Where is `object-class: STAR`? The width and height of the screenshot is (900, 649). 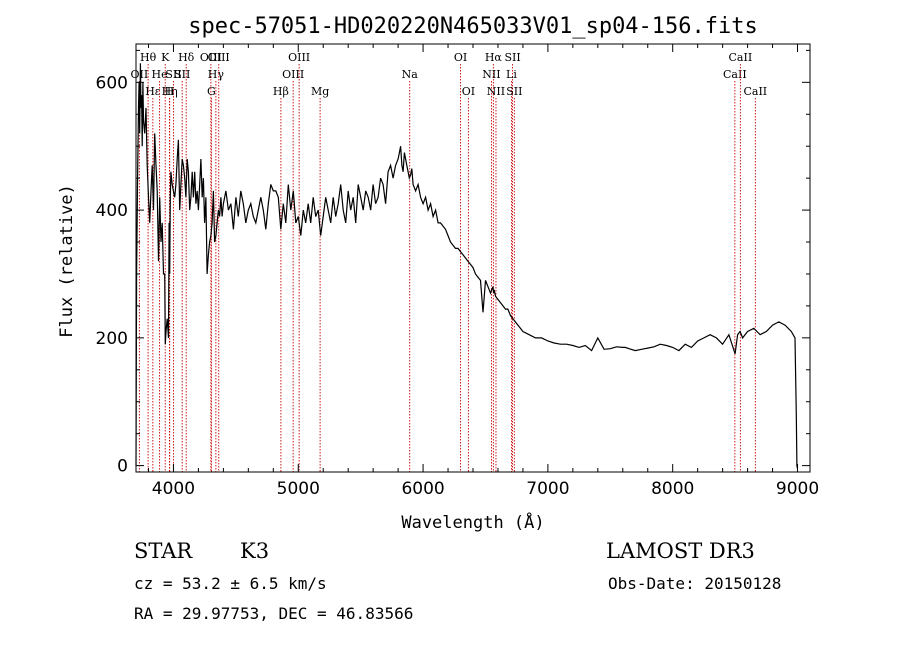 object-class: STAR is located at coordinates (163, 551).